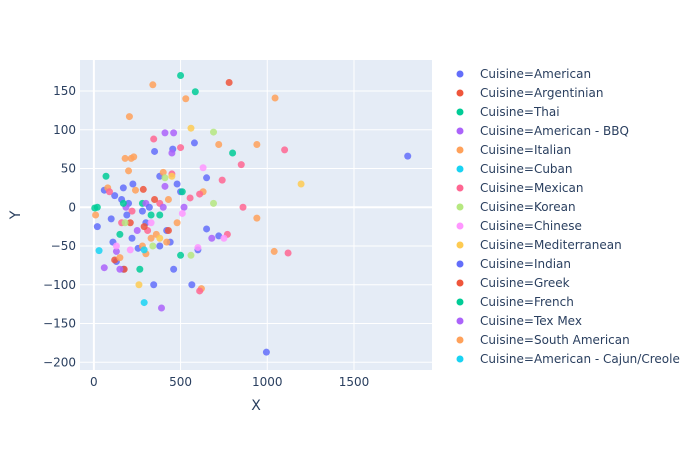 This screenshot has width=700, height=450. I want to click on legend-item: Cuisine=Mediterranean, so click(539, 245).